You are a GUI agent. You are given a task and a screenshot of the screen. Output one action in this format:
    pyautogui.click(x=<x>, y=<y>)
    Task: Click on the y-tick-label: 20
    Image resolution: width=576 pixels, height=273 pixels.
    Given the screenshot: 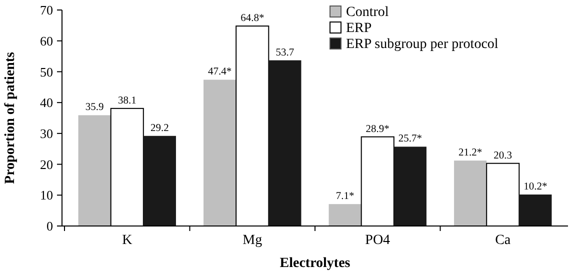 What is the action you would take?
    pyautogui.click(x=46, y=164)
    